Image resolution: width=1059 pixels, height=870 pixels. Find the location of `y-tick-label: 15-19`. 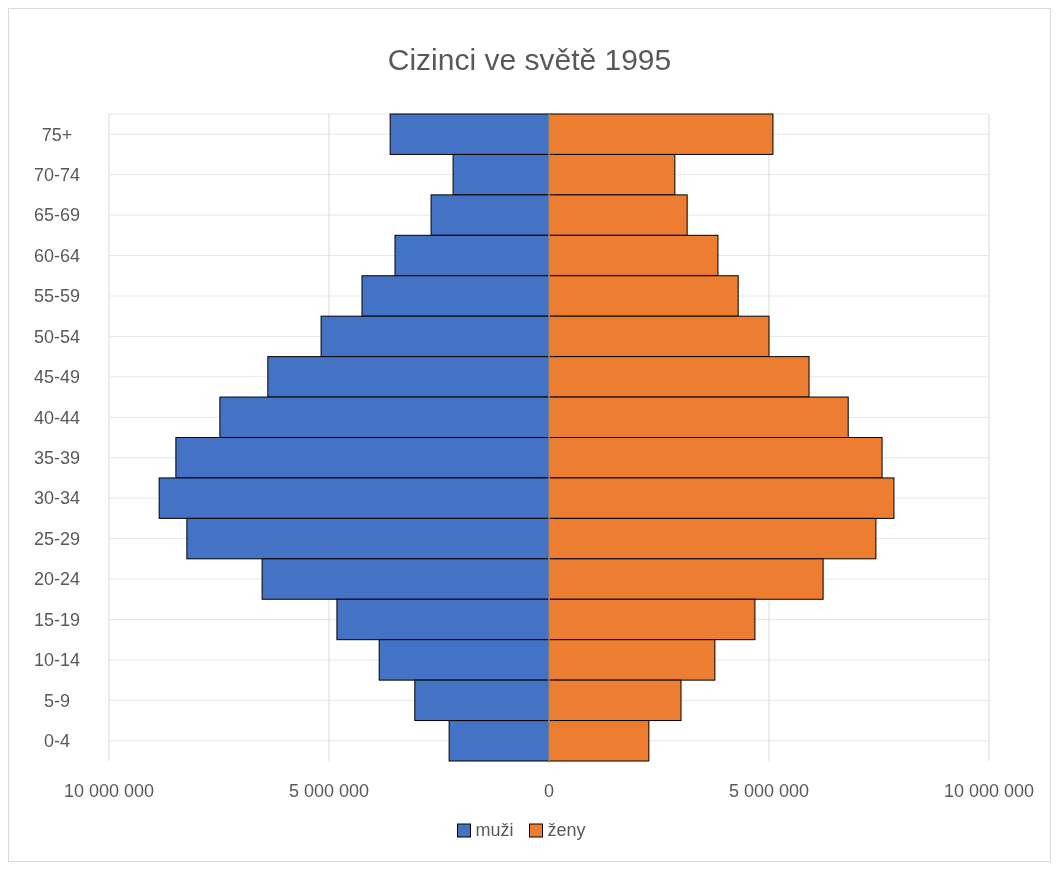

y-tick-label: 15-19 is located at coordinates (57, 619).